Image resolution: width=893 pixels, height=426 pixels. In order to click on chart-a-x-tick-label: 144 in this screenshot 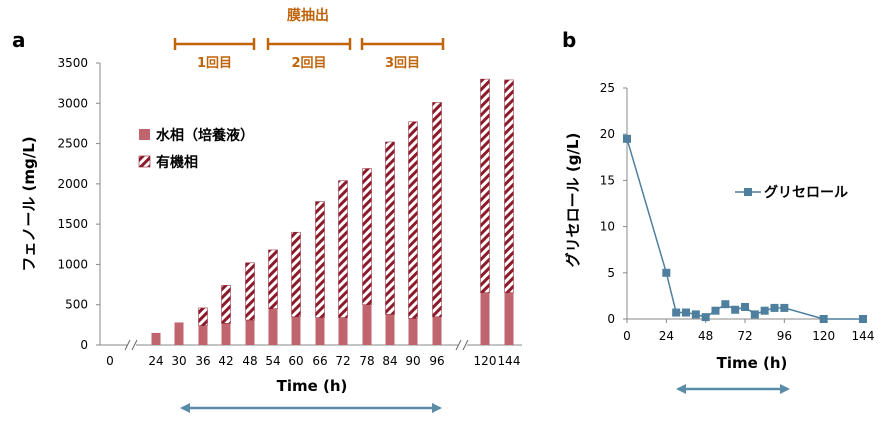, I will do `click(509, 361)`.